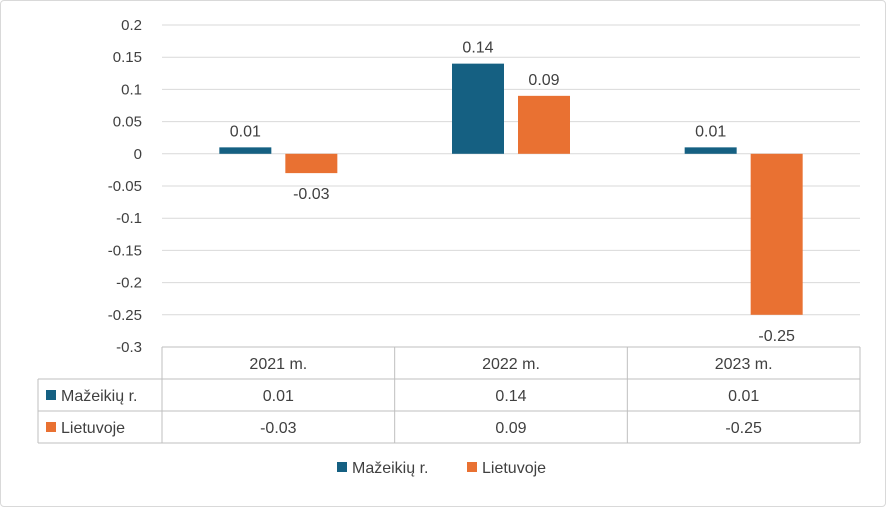 The image size is (886, 507). I want to click on table-series-name: Lietuvoje, so click(93, 428).